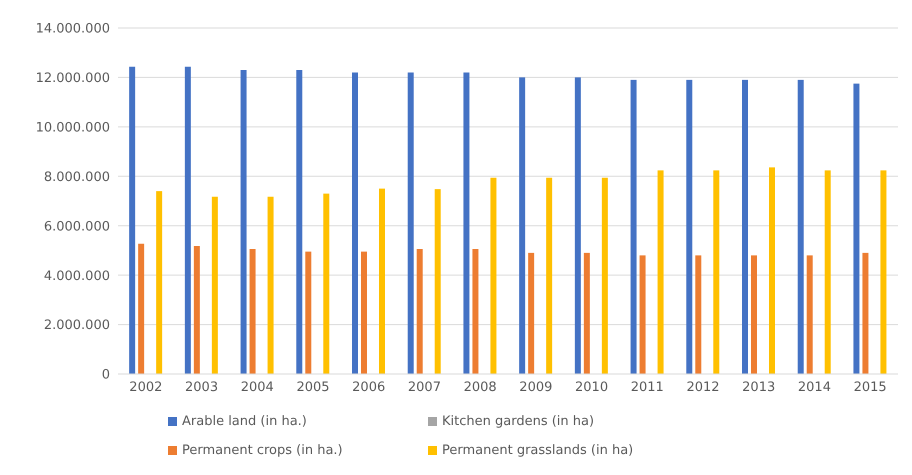  What do you see at coordinates (538, 450) in the screenshot?
I see `legend-label: Permanent grasslands (in ha)` at bounding box center [538, 450].